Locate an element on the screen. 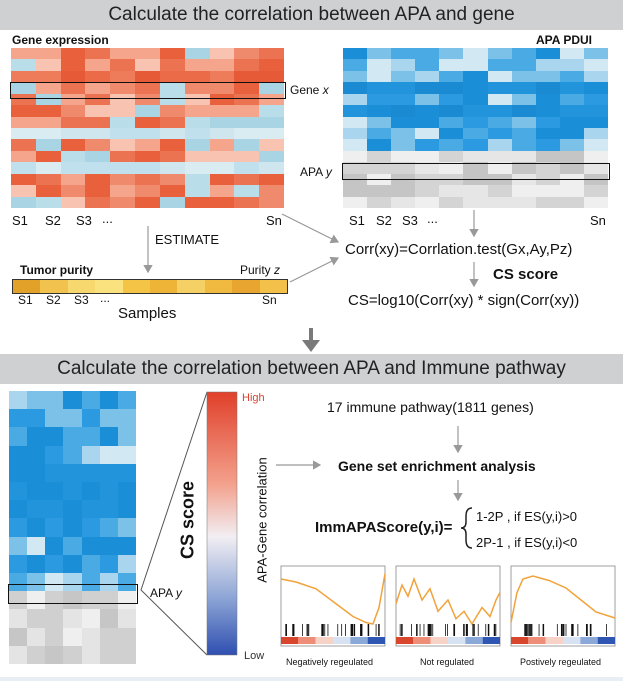 This screenshot has width=623, height=681. gsea-plot-label: Not regulated is located at coordinates (447, 662).